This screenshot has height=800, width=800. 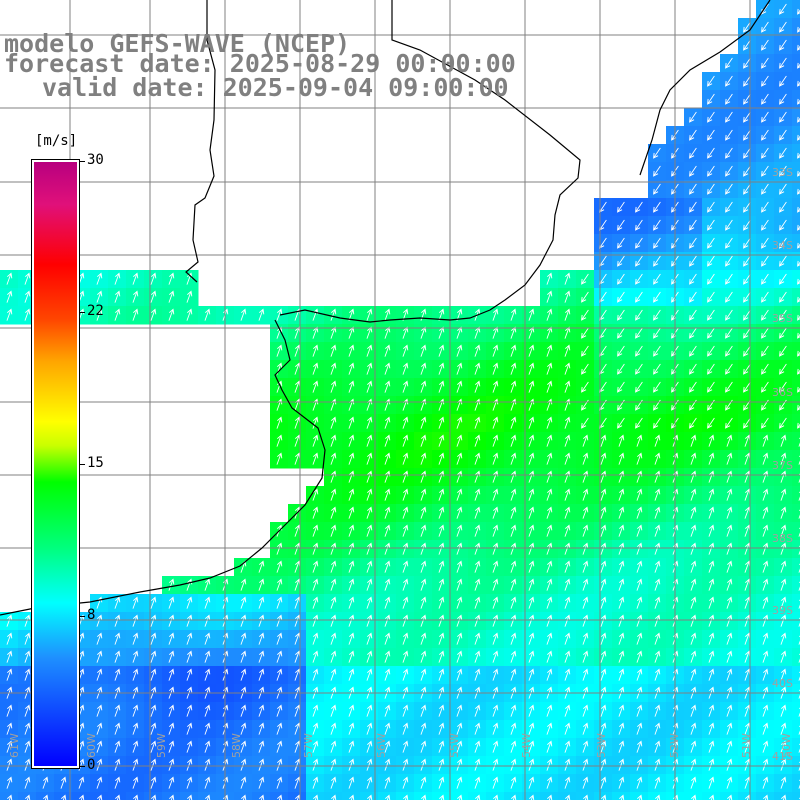 What do you see at coordinates (200, 141) in the screenshot?
I see `coastline-north` at bounding box center [200, 141].